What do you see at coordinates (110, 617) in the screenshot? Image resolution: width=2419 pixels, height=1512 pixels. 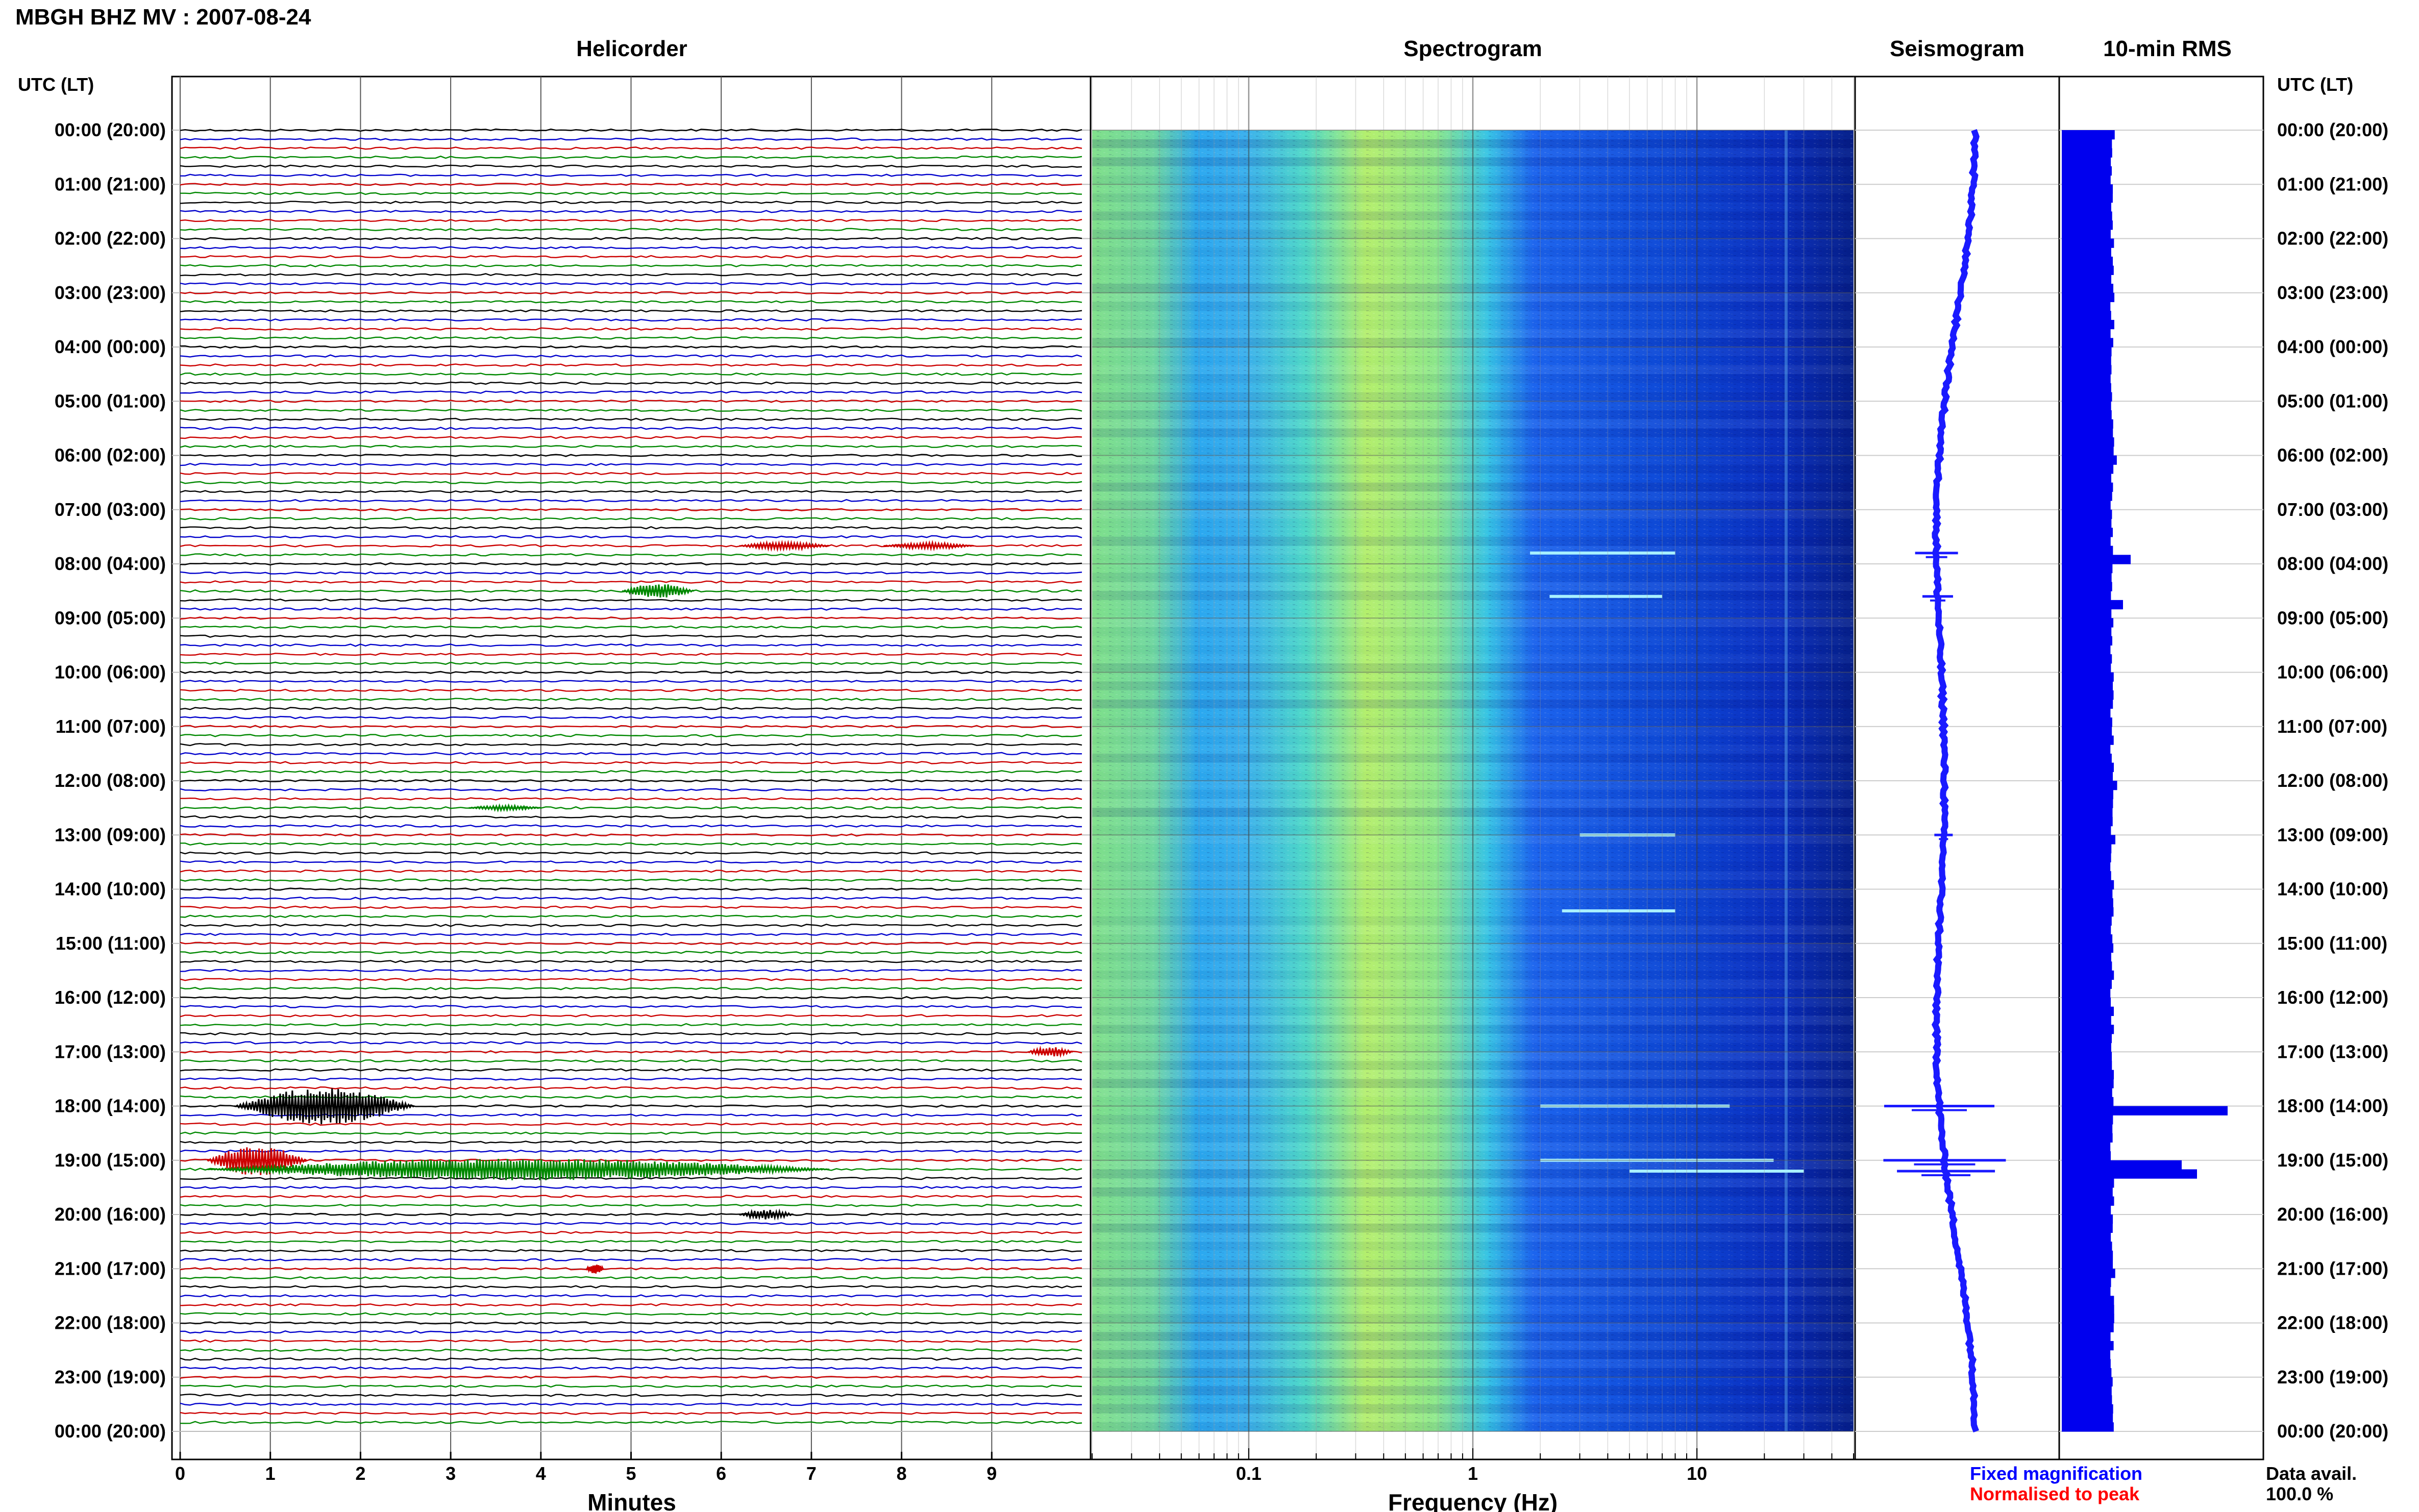 I see `time-label: 09:00 (05:00)` at bounding box center [110, 617].